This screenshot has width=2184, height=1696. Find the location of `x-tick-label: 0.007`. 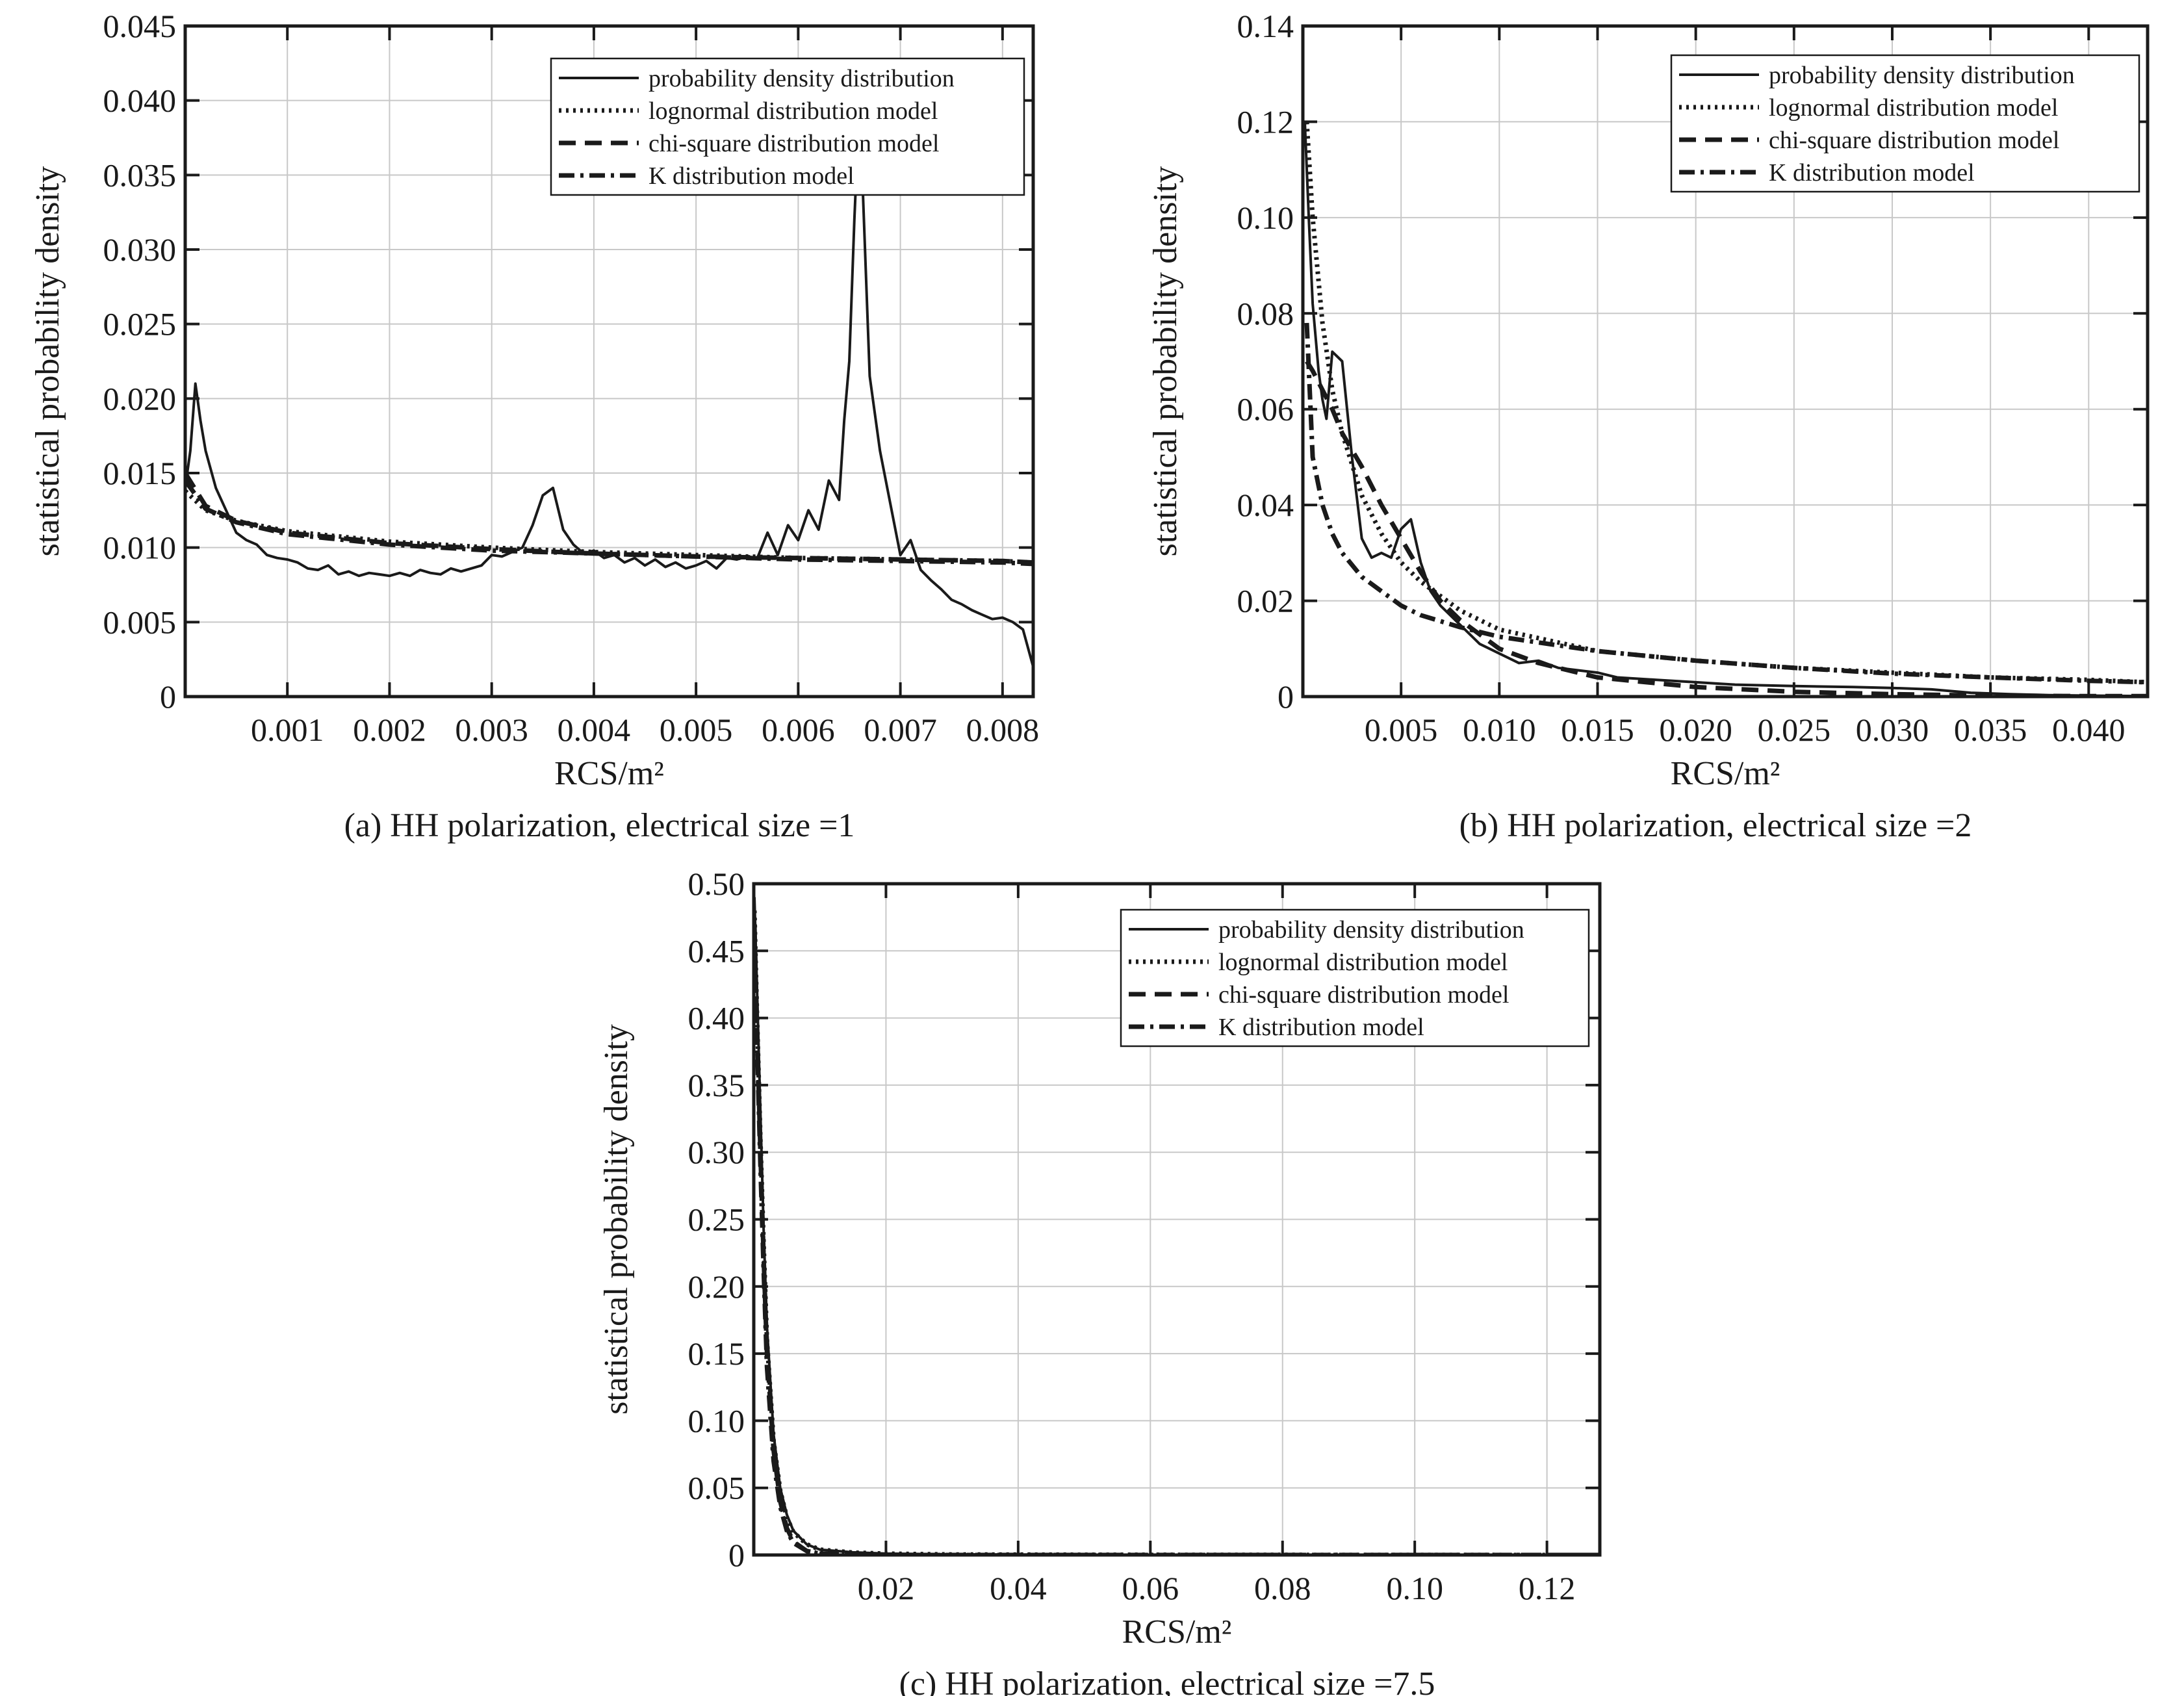

x-tick-label: 0.007 is located at coordinates (900, 730).